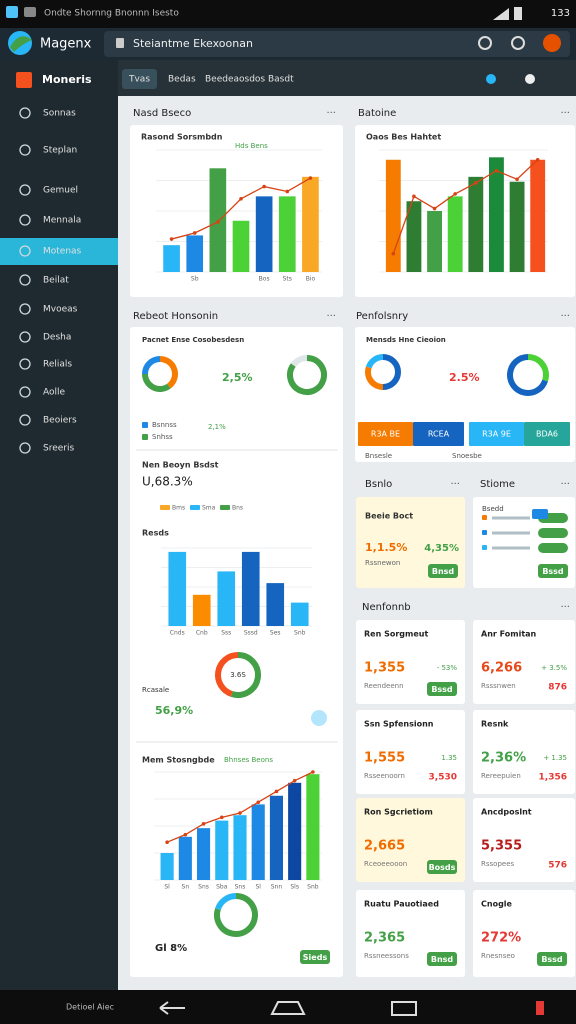 This screenshot has width=576, height=1024. I want to click on home-button, so click(288, 1008).